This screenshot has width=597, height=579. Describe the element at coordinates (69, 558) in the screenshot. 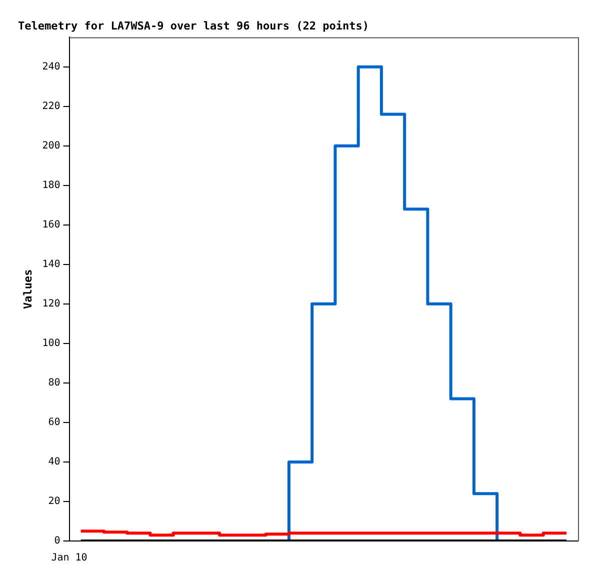

I see `text: Jan 10` at that location.